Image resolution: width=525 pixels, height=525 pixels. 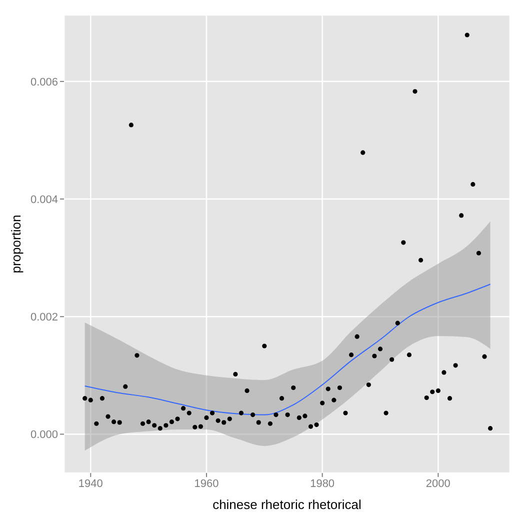 What do you see at coordinates (90, 484) in the screenshot?
I see `x-tick-label: 1940` at bounding box center [90, 484].